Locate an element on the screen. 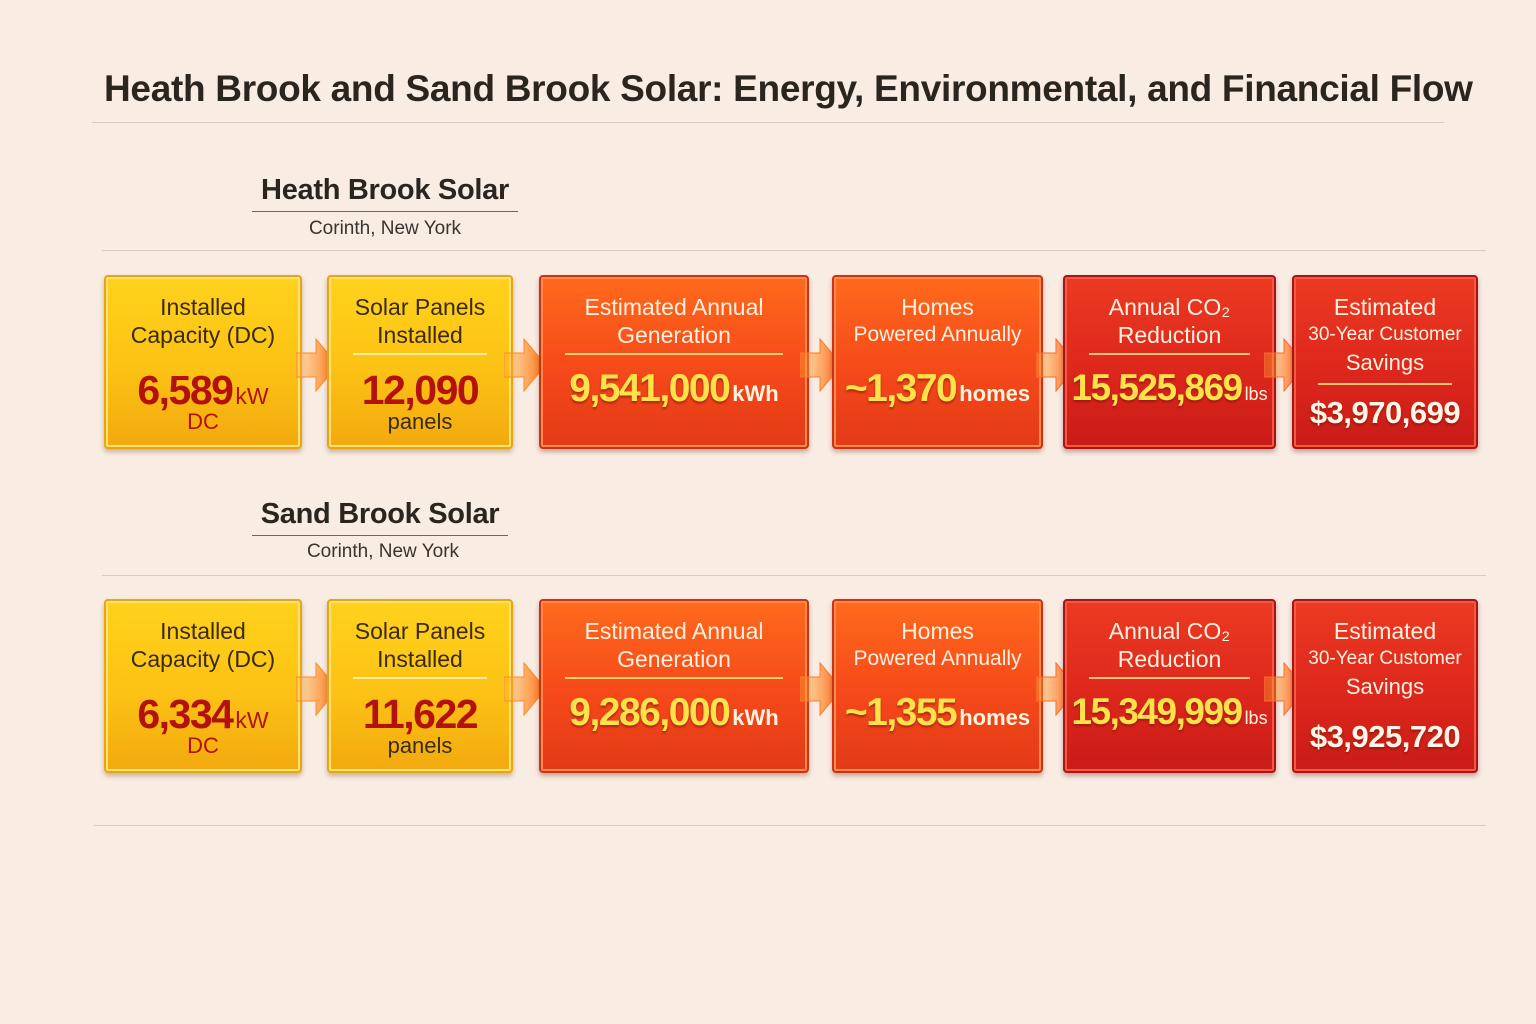 Image resolution: width=1536 pixels, height=1024 pixels. card-value: 6,589 kW is located at coordinates (203, 390).